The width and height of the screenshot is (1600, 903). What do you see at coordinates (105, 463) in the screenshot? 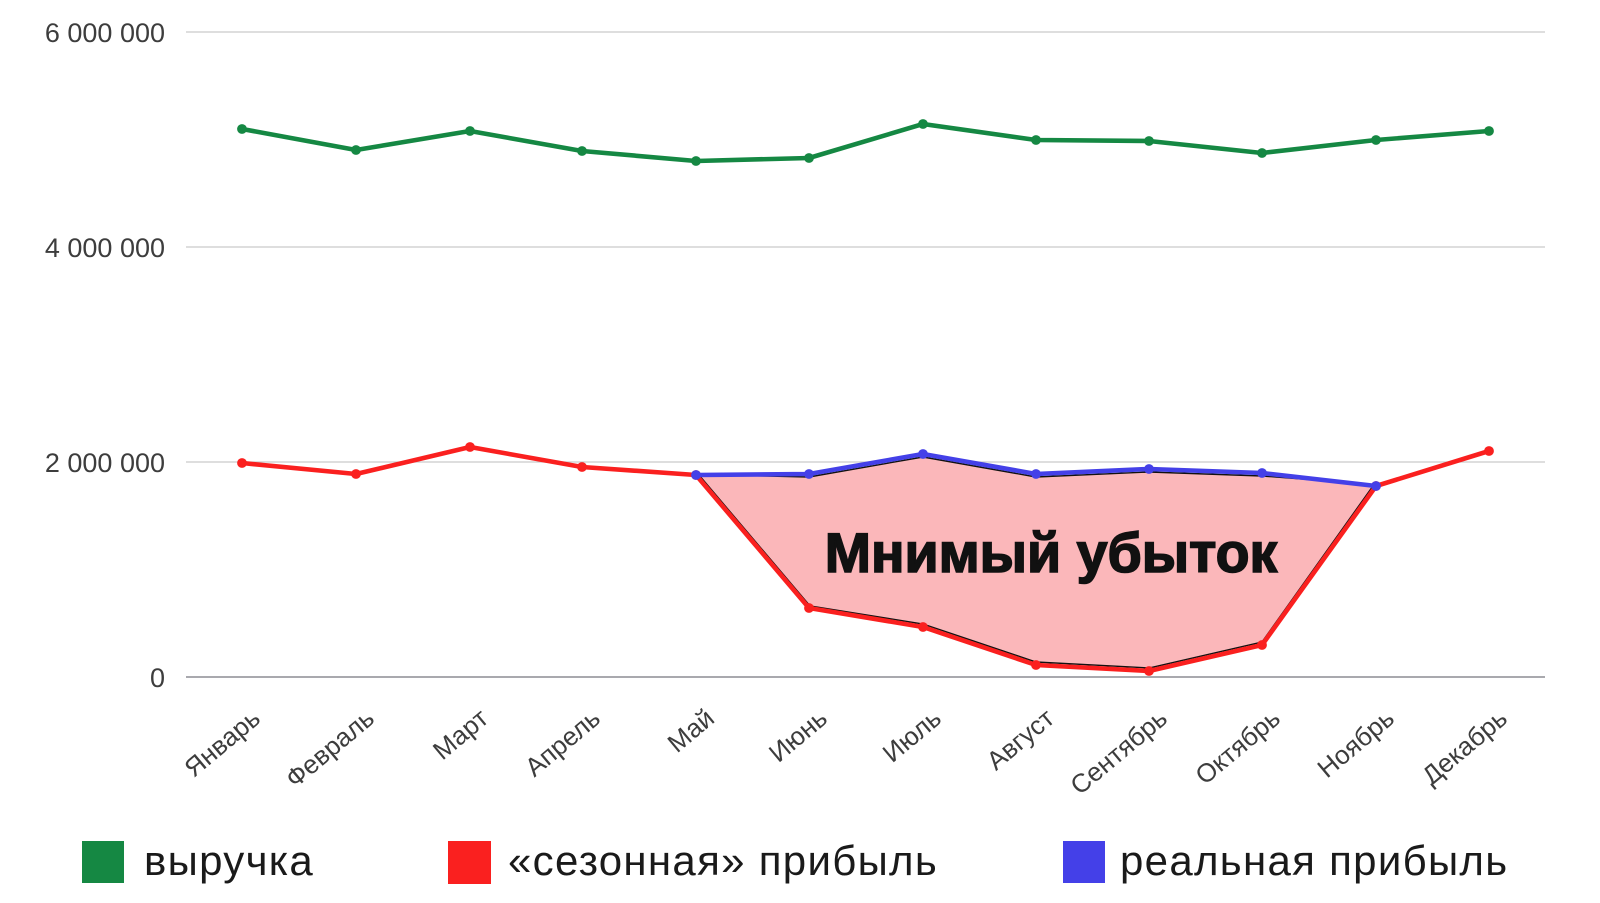
I see `svg-text: 2 000 000` at bounding box center [105, 463].